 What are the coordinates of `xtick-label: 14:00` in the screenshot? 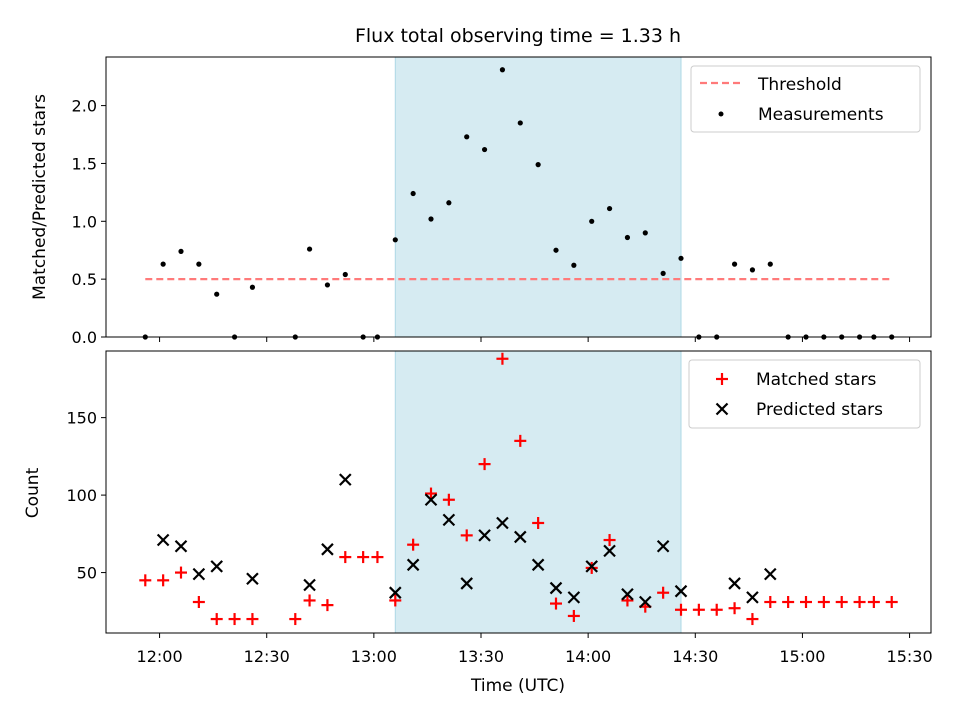 It's located at (588, 656).